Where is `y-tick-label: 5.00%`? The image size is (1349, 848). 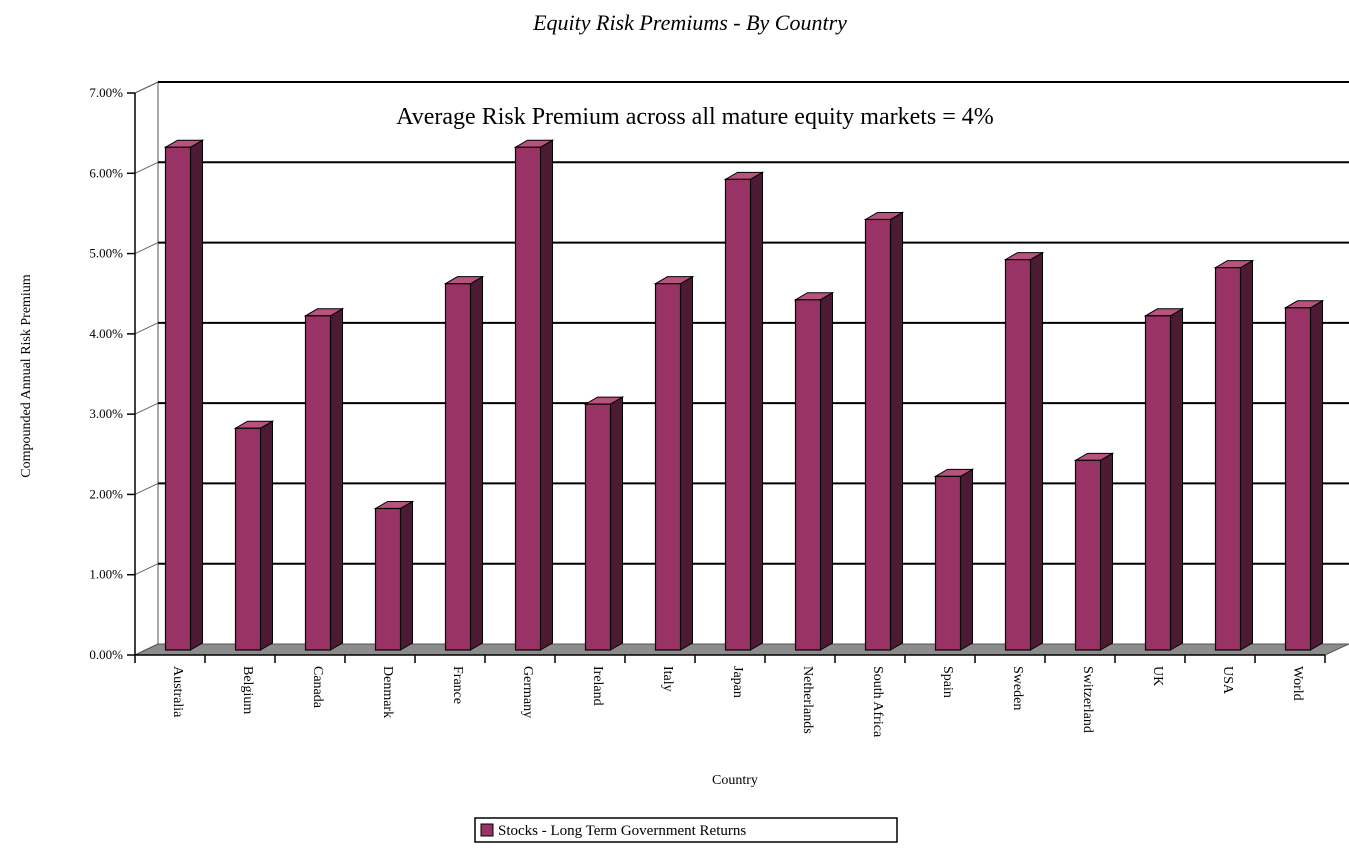 y-tick-label: 5.00% is located at coordinates (106, 253).